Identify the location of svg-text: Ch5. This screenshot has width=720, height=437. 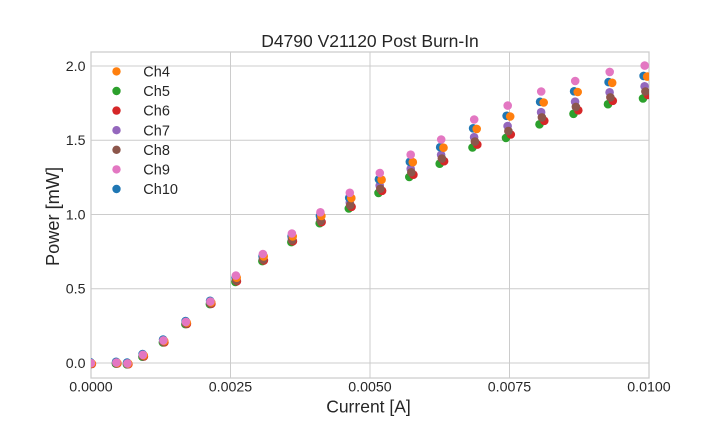
(156, 92).